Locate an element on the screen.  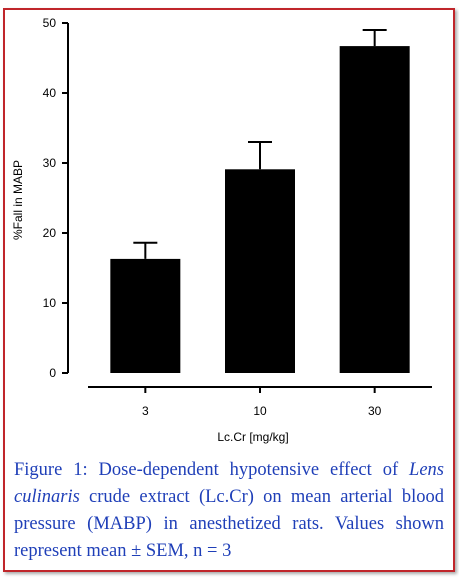
y-tick-label: 0 is located at coordinates (52, 373).